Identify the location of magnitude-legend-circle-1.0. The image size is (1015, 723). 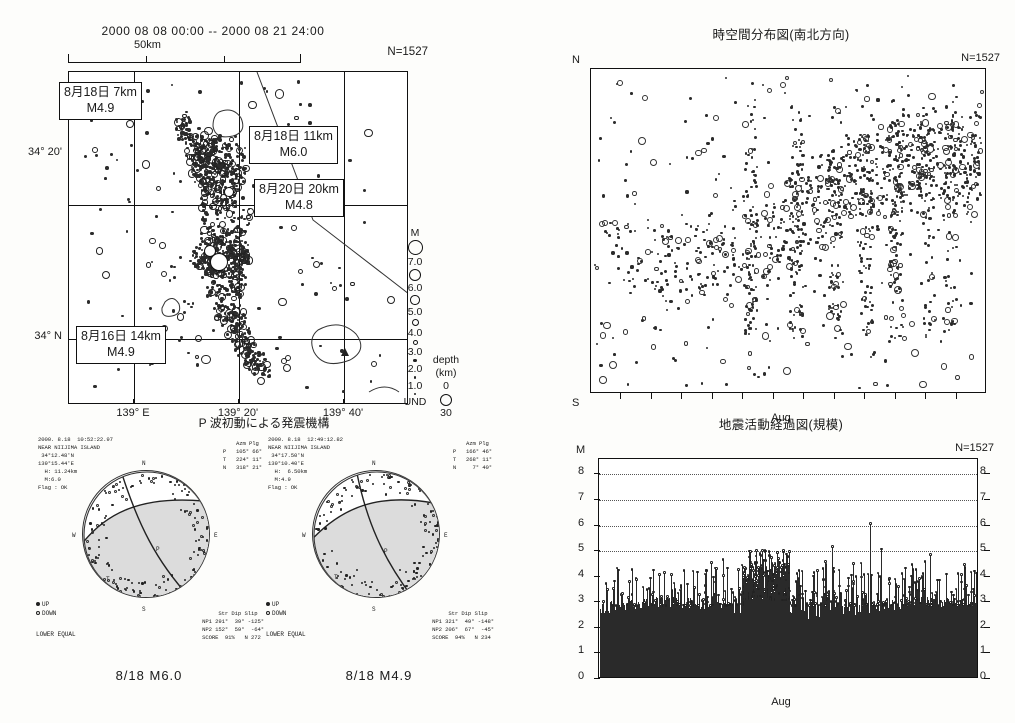
(415, 377).